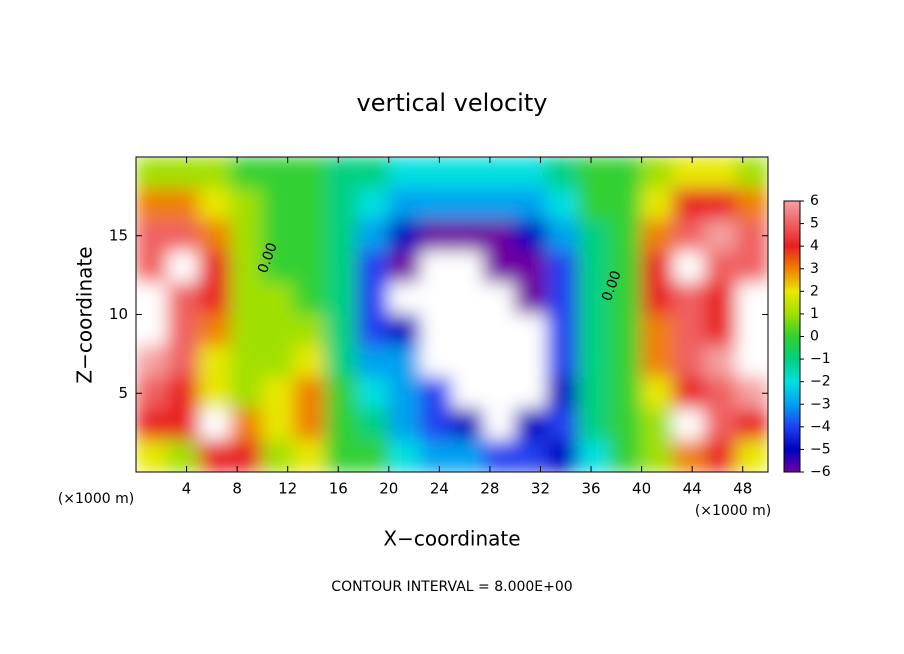 The height and width of the screenshot is (654, 904). What do you see at coordinates (820, 449) in the screenshot?
I see `colorbar-tick-label: −5` at bounding box center [820, 449].